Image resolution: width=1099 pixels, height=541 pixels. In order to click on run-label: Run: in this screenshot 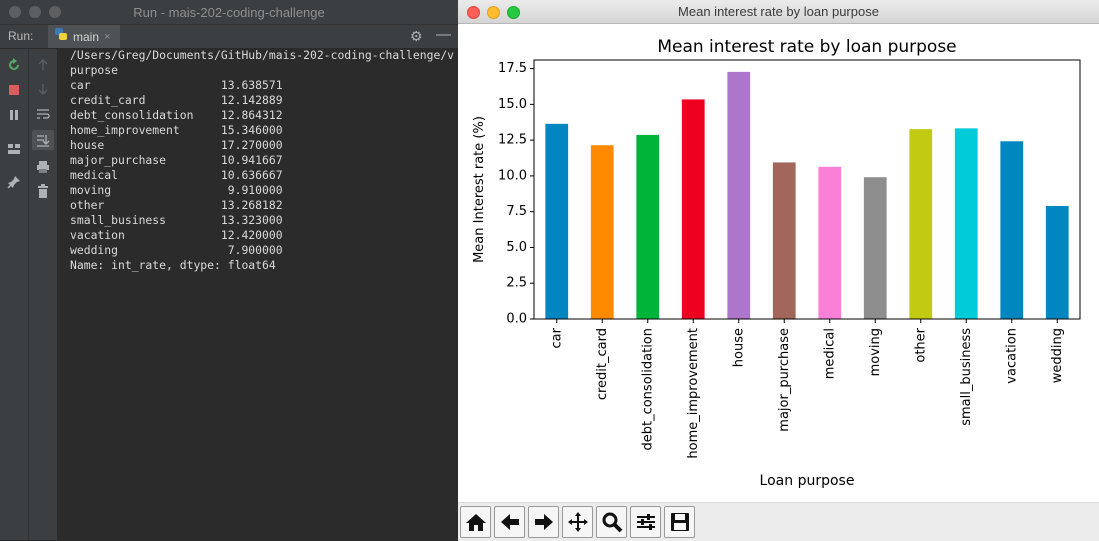, I will do `click(21, 36)`.